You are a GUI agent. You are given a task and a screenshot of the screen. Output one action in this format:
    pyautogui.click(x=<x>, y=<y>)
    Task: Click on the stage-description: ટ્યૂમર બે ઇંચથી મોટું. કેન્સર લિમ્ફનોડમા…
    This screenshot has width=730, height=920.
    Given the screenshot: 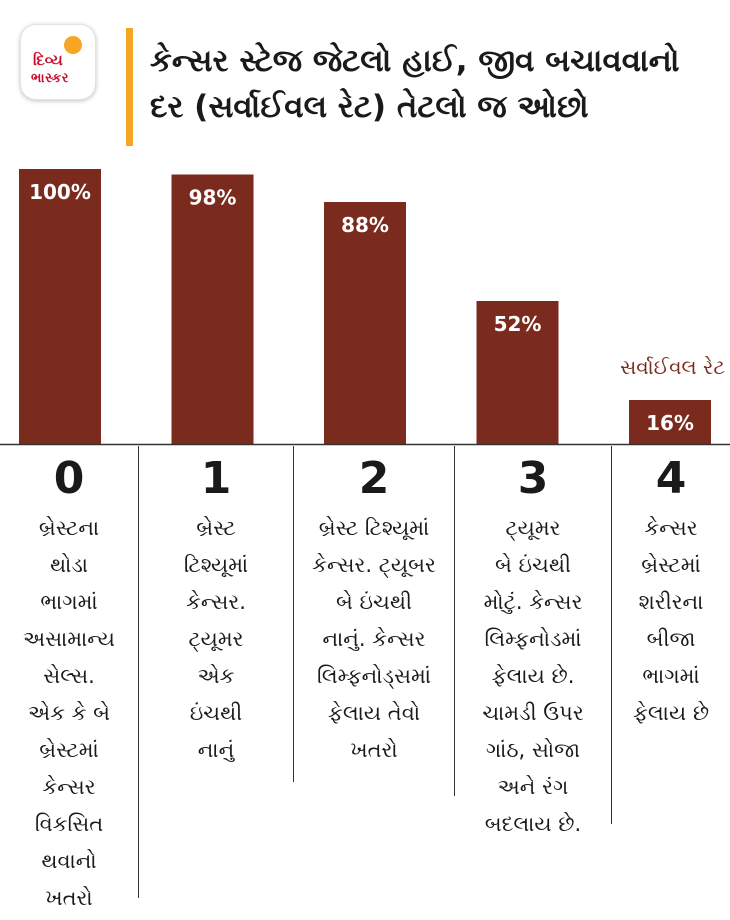 What is the action you would take?
    pyautogui.click(x=533, y=676)
    